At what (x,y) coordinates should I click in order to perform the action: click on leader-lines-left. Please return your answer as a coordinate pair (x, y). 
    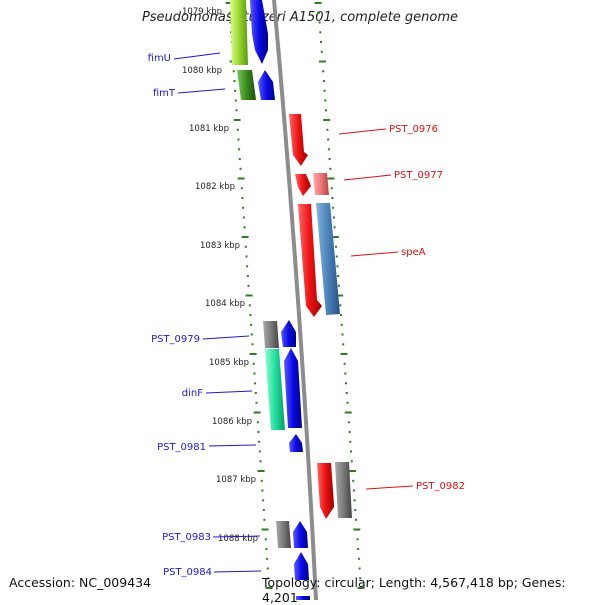
    Looking at the image, I should click on (217, 312).